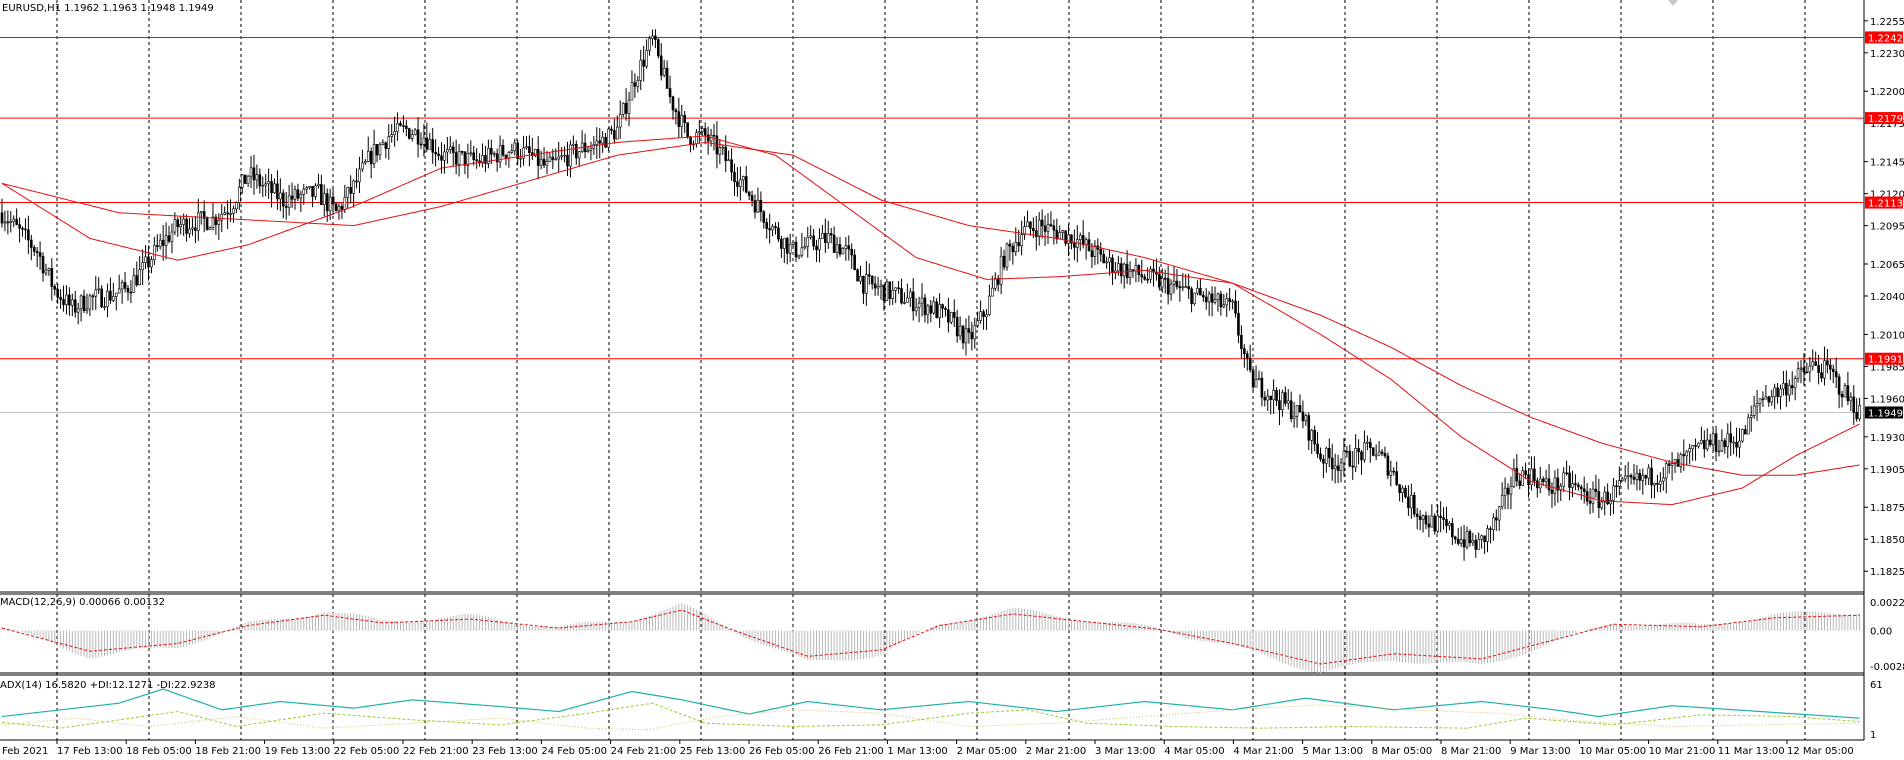 This screenshot has height=760, width=1904. What do you see at coordinates (851, 751) in the screenshot?
I see `time-label: 26 Feb 21:00` at bounding box center [851, 751].